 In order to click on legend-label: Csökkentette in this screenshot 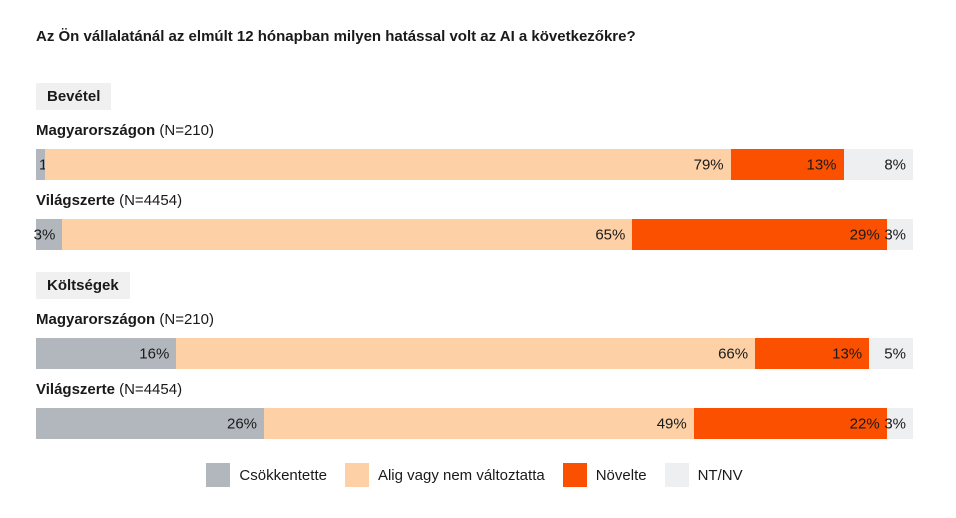, I will do `click(283, 475)`.